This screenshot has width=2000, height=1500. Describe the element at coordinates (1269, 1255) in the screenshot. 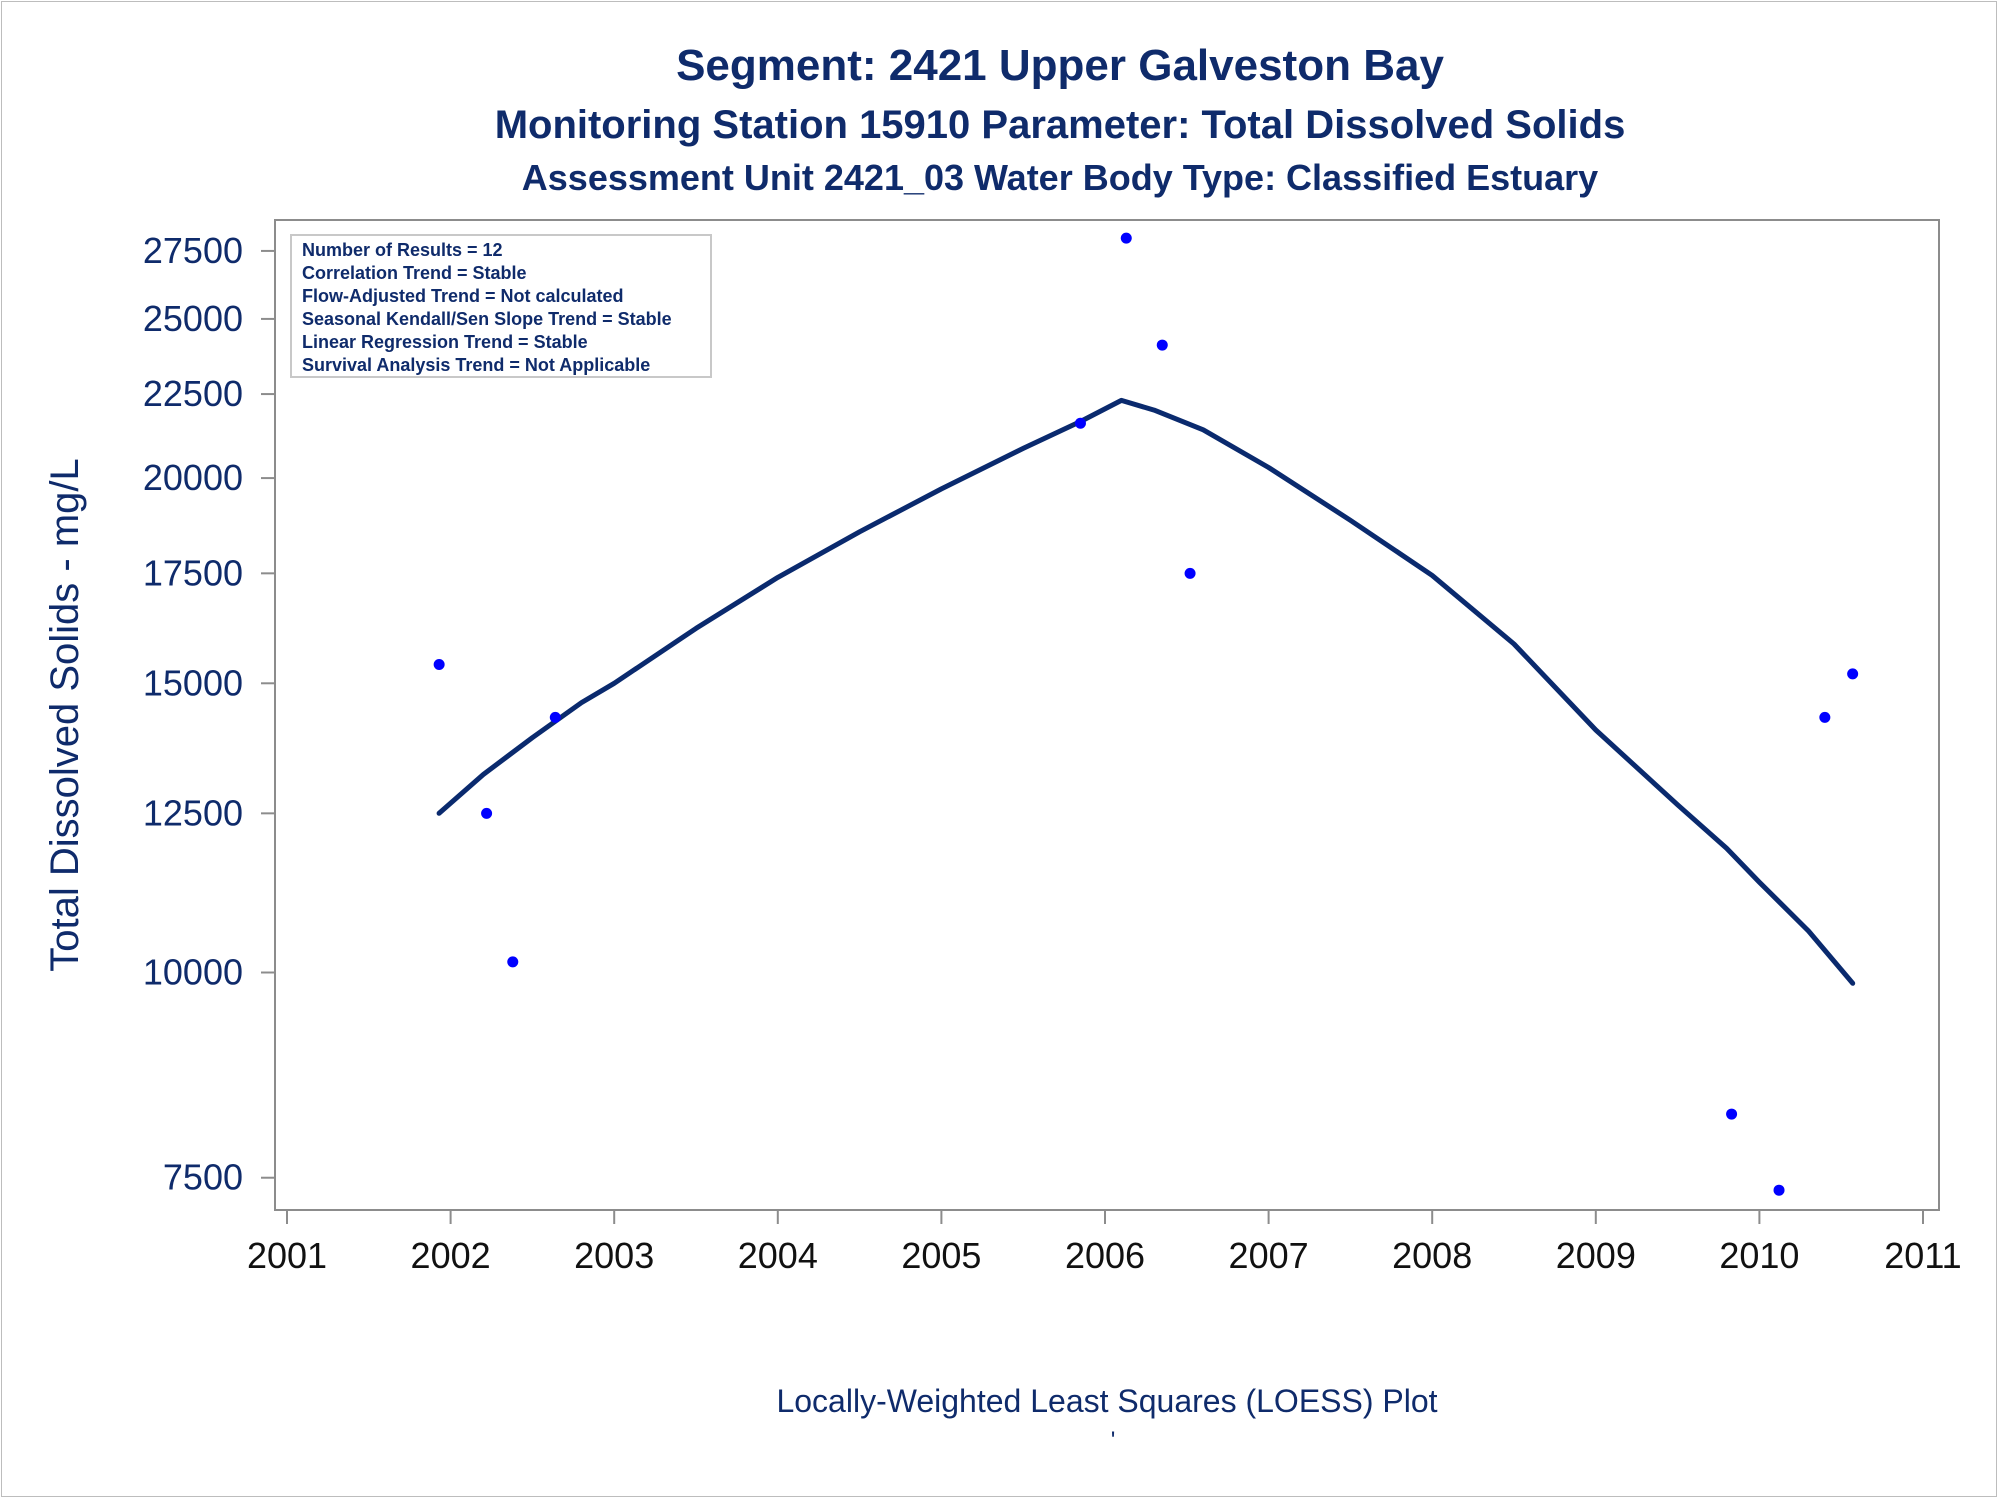

I see `x-tick-label: 2007` at that location.